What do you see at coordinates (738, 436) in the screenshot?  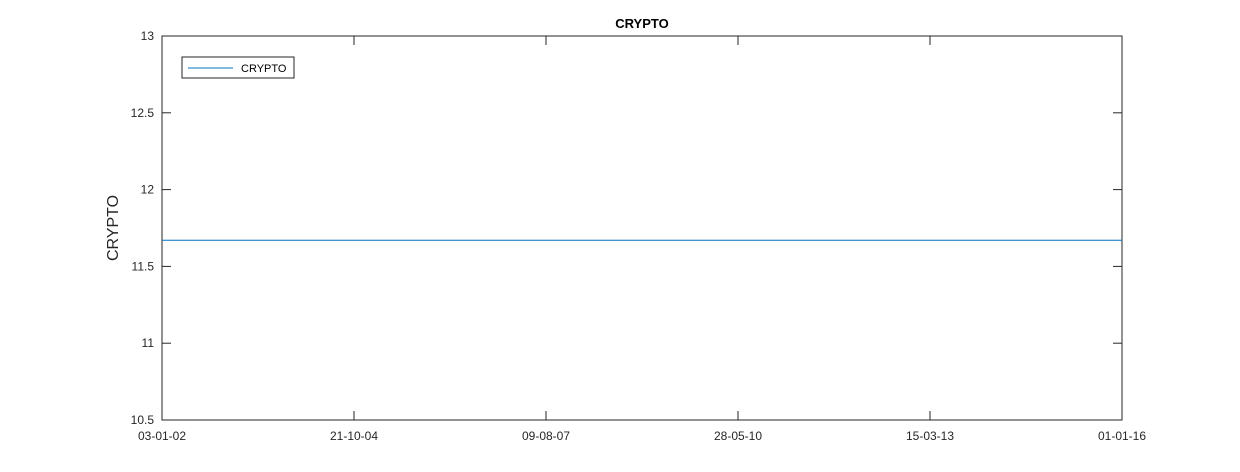 I see `x-tick-label: 28-05-10` at bounding box center [738, 436].